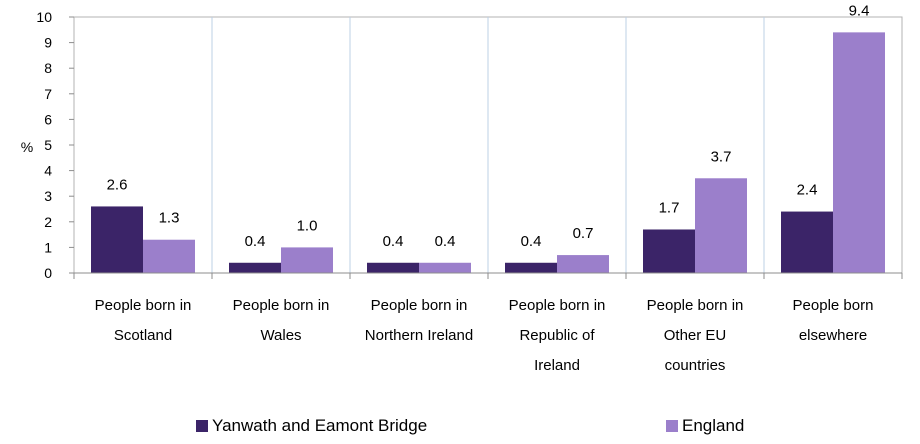 Image resolution: width=920 pixels, height=444 pixels. What do you see at coordinates (48, 43) in the screenshot?
I see `y-tick-label: 9` at bounding box center [48, 43].